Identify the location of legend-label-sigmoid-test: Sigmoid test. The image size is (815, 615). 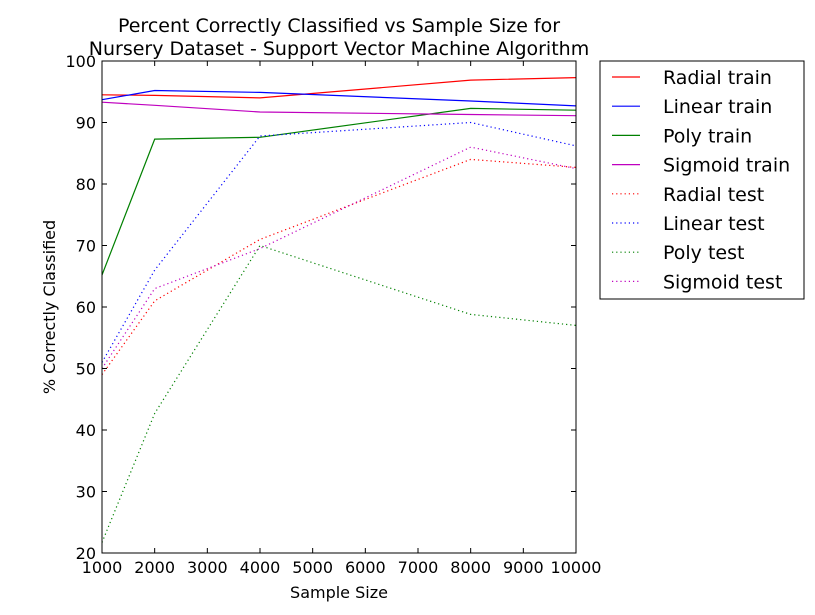
(722, 282).